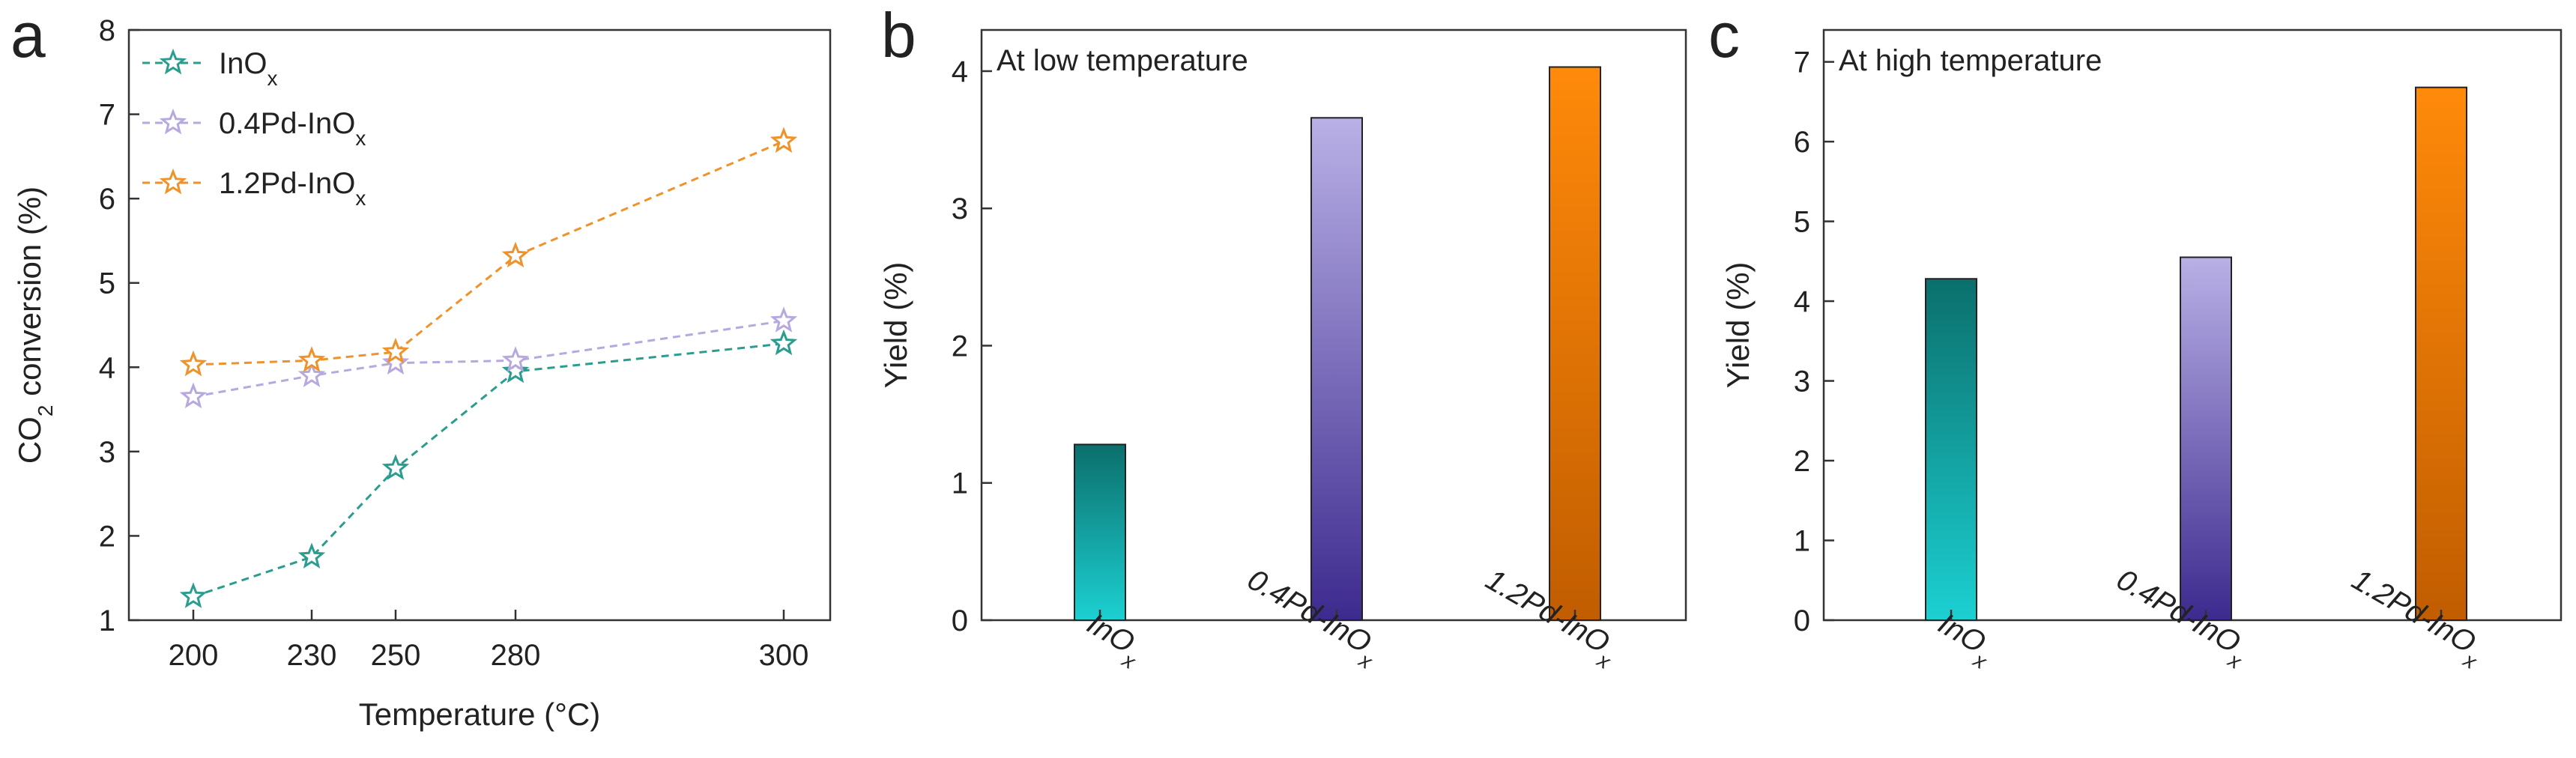  What do you see at coordinates (194, 655) in the screenshot?
I see `panel-a-x-tick-label: 200` at bounding box center [194, 655].